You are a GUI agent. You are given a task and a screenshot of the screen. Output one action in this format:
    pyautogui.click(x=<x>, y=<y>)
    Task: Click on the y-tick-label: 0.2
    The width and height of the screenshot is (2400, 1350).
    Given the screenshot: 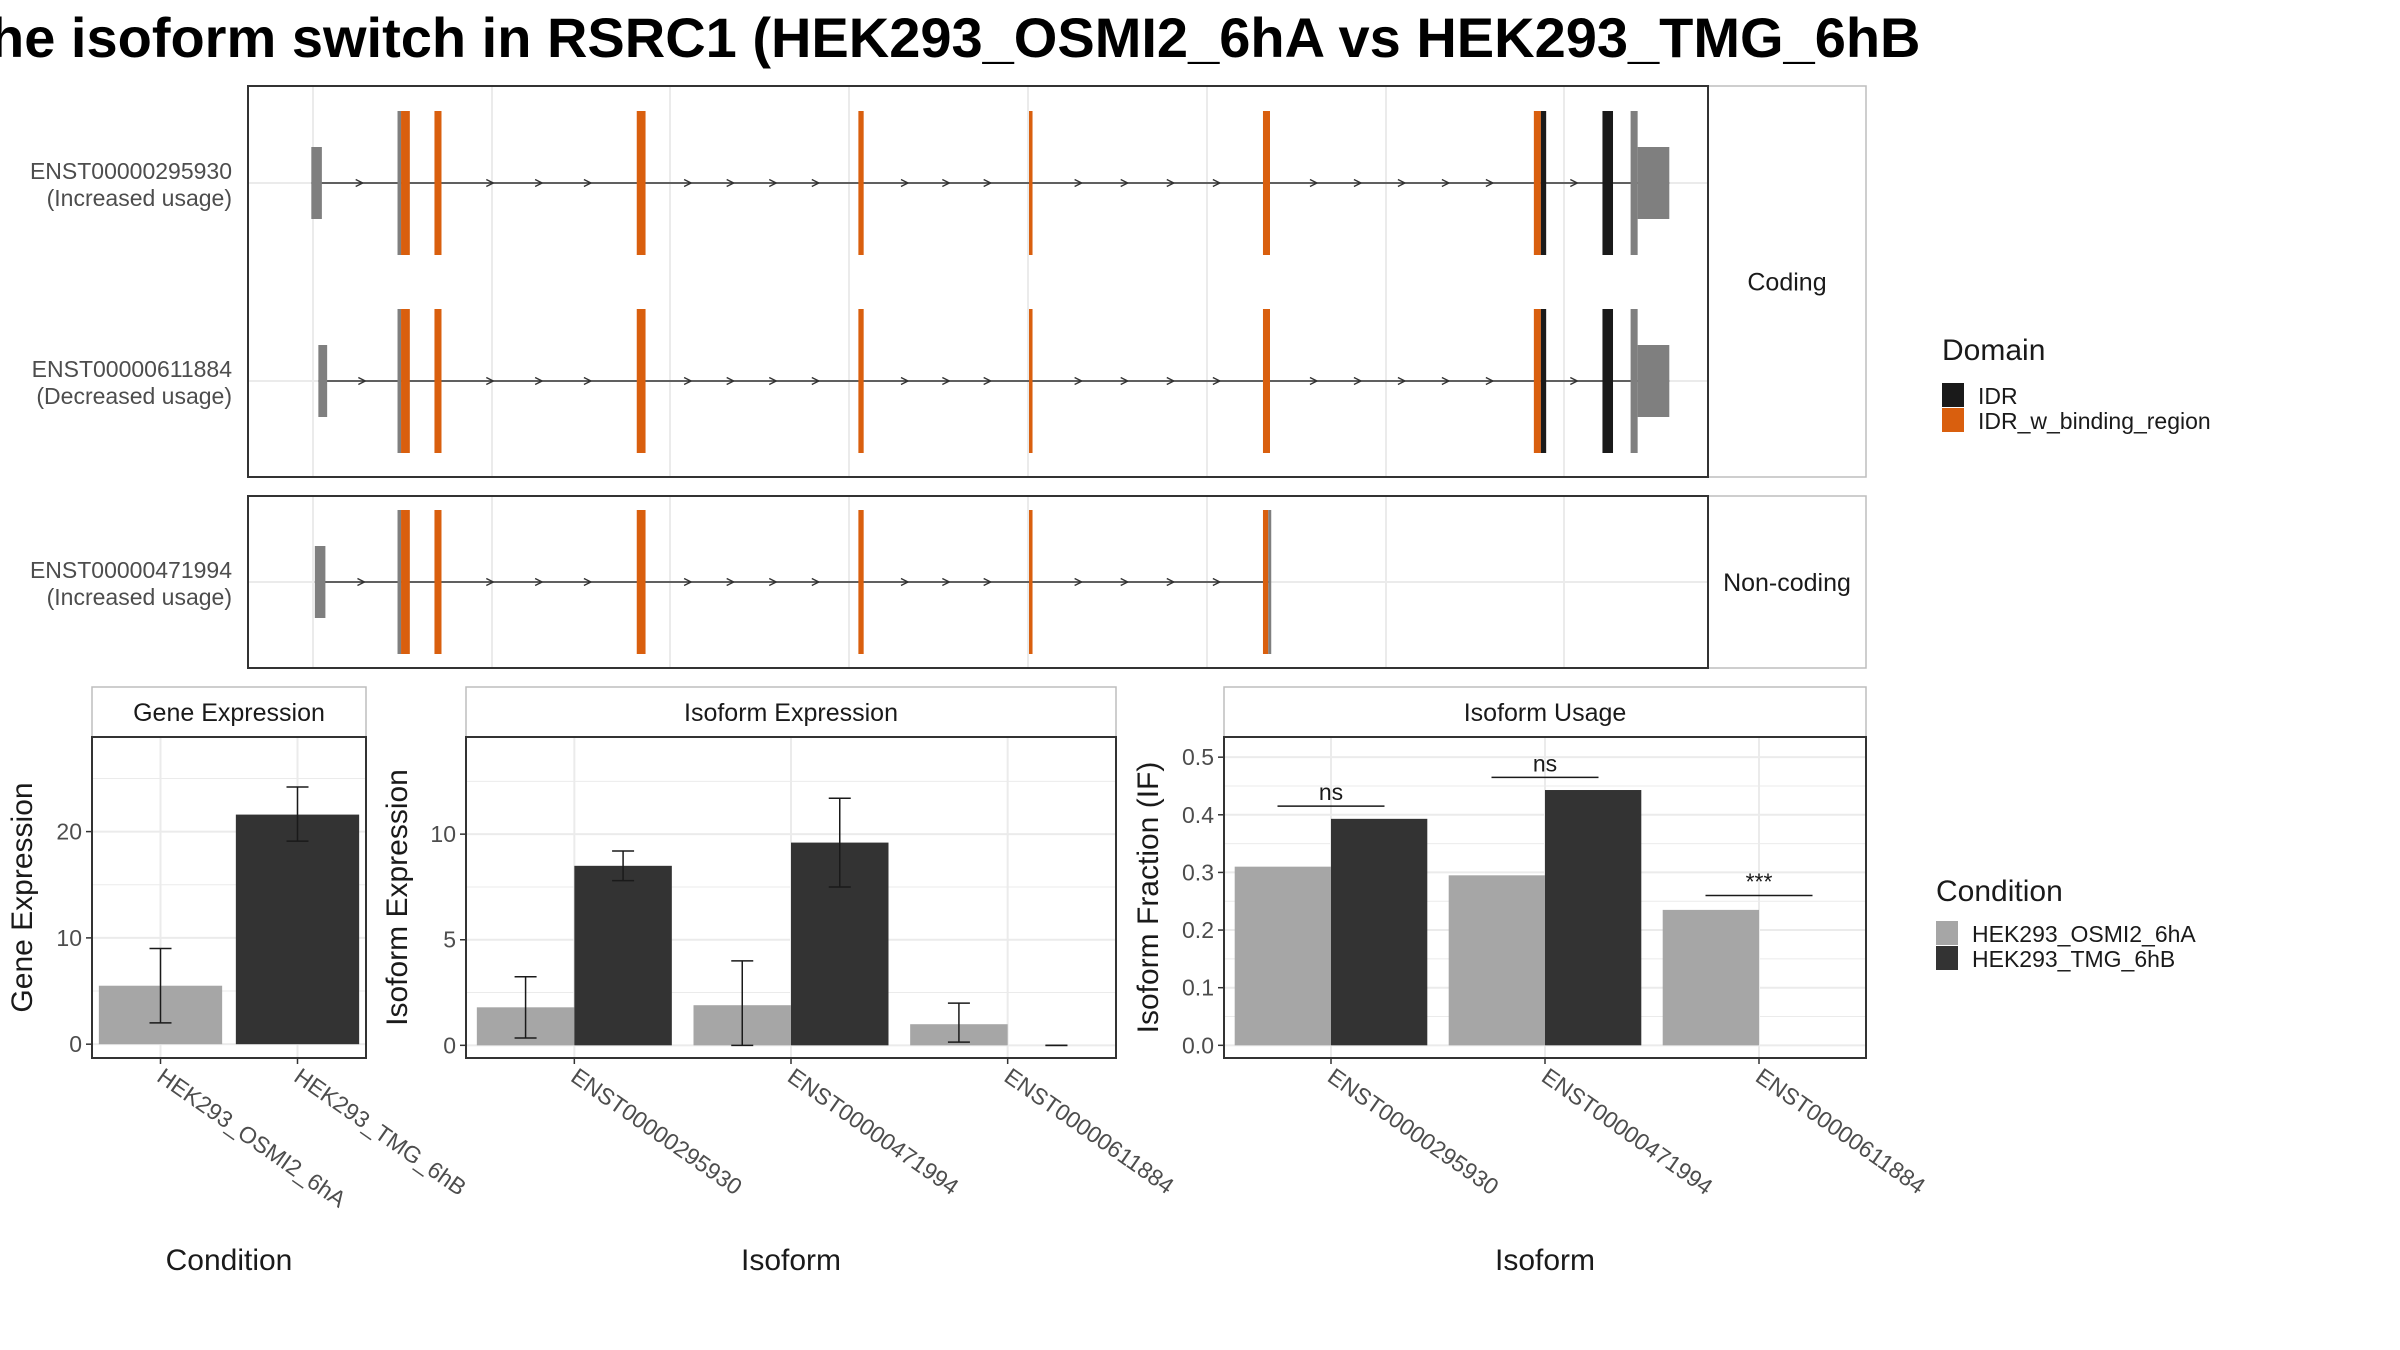 What is the action you would take?
    pyautogui.click(x=1198, y=930)
    